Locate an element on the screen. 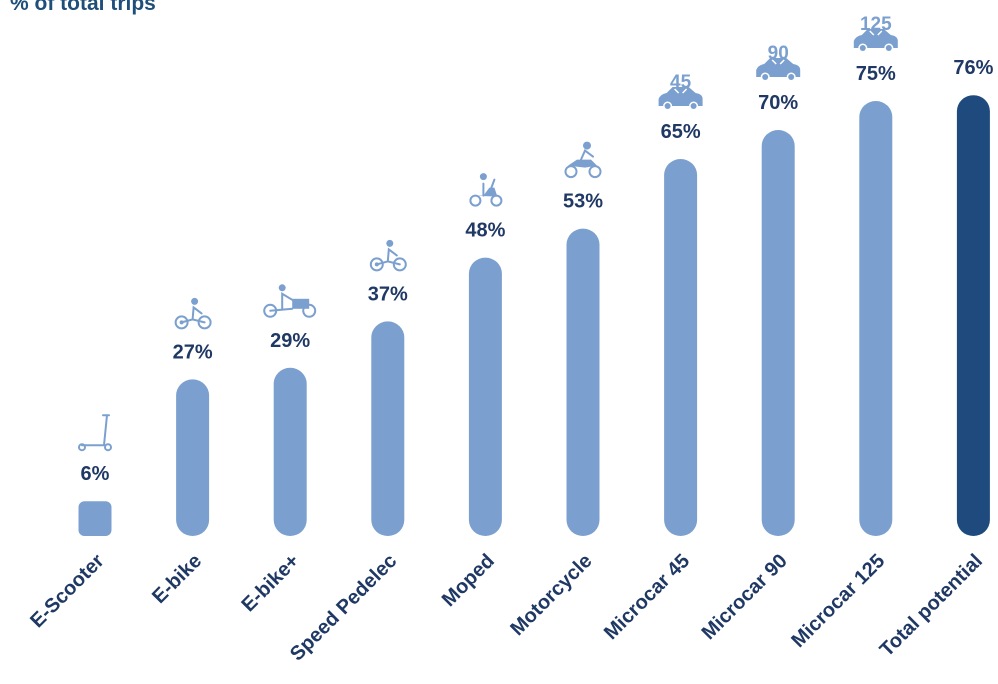  value-label: 27% is located at coordinates (193, 352).